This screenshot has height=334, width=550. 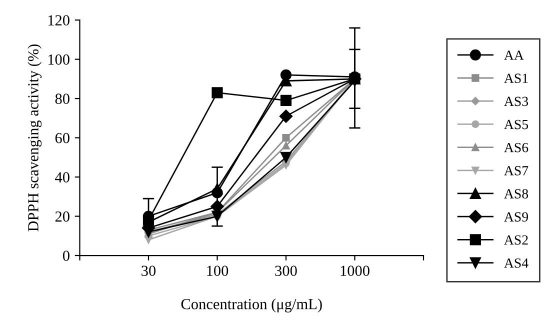 I want to click on legend-label: AS9, so click(x=516, y=217).